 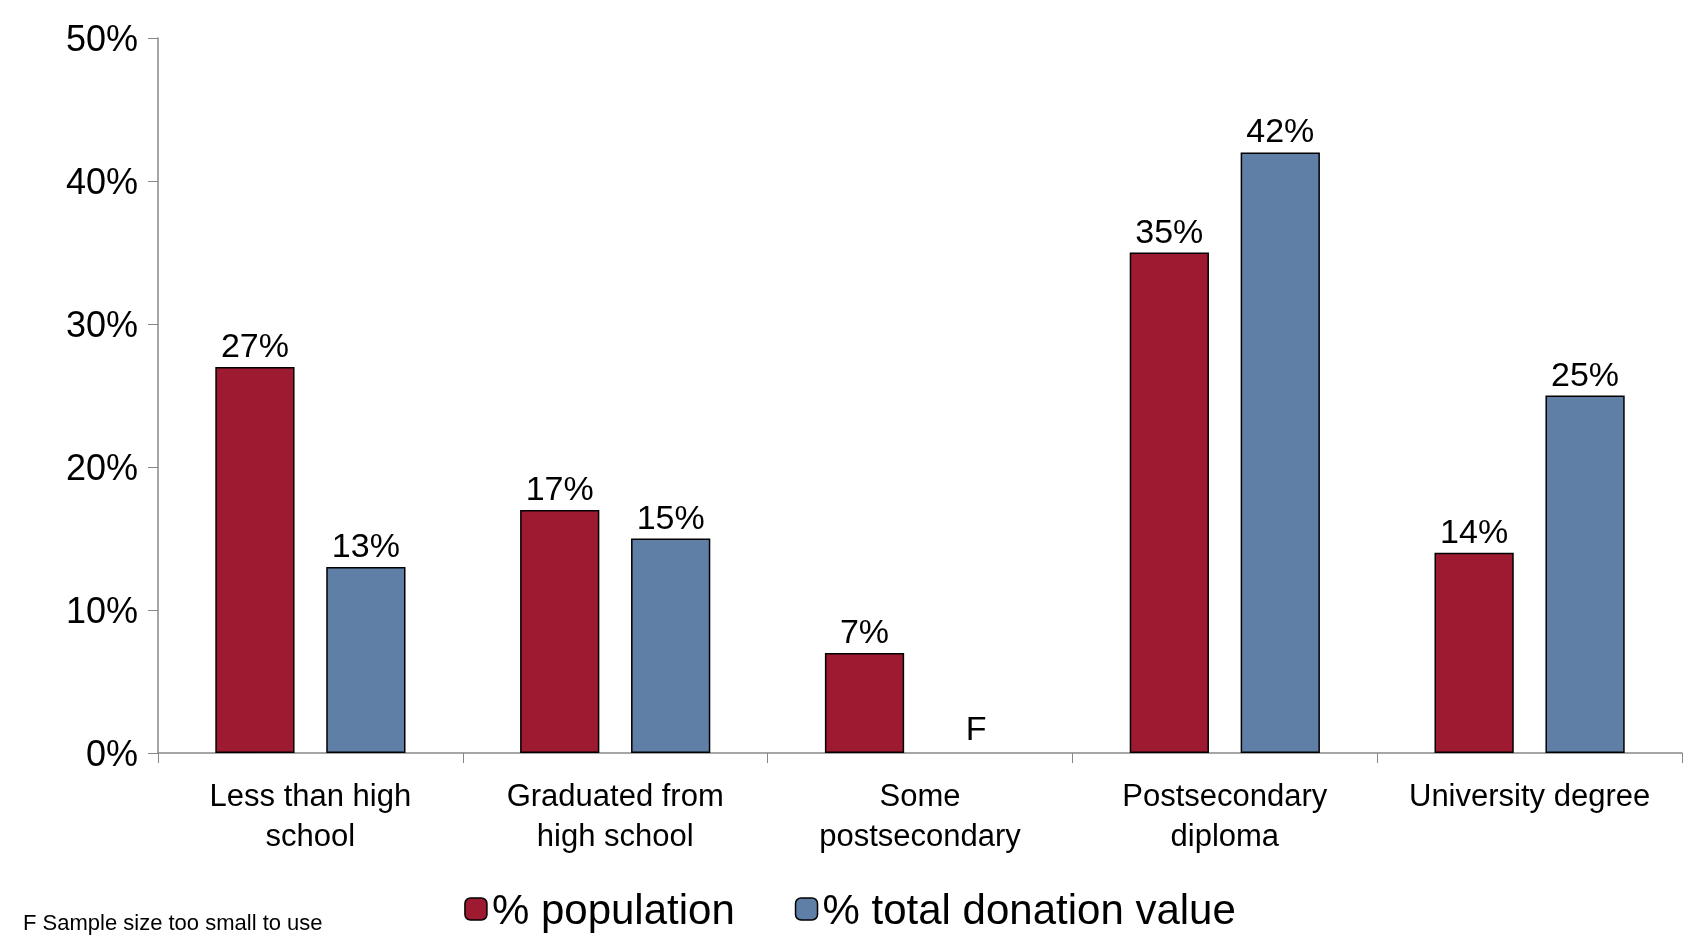 I want to click on data-label: 27%, so click(x=254, y=344).